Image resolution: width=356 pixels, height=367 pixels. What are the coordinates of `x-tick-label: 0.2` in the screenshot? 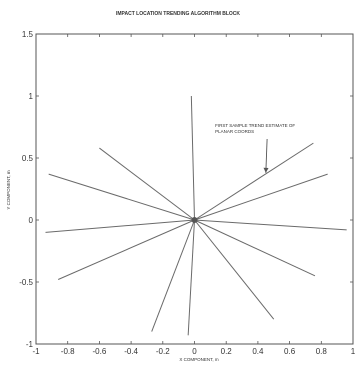 It's located at (227, 351).